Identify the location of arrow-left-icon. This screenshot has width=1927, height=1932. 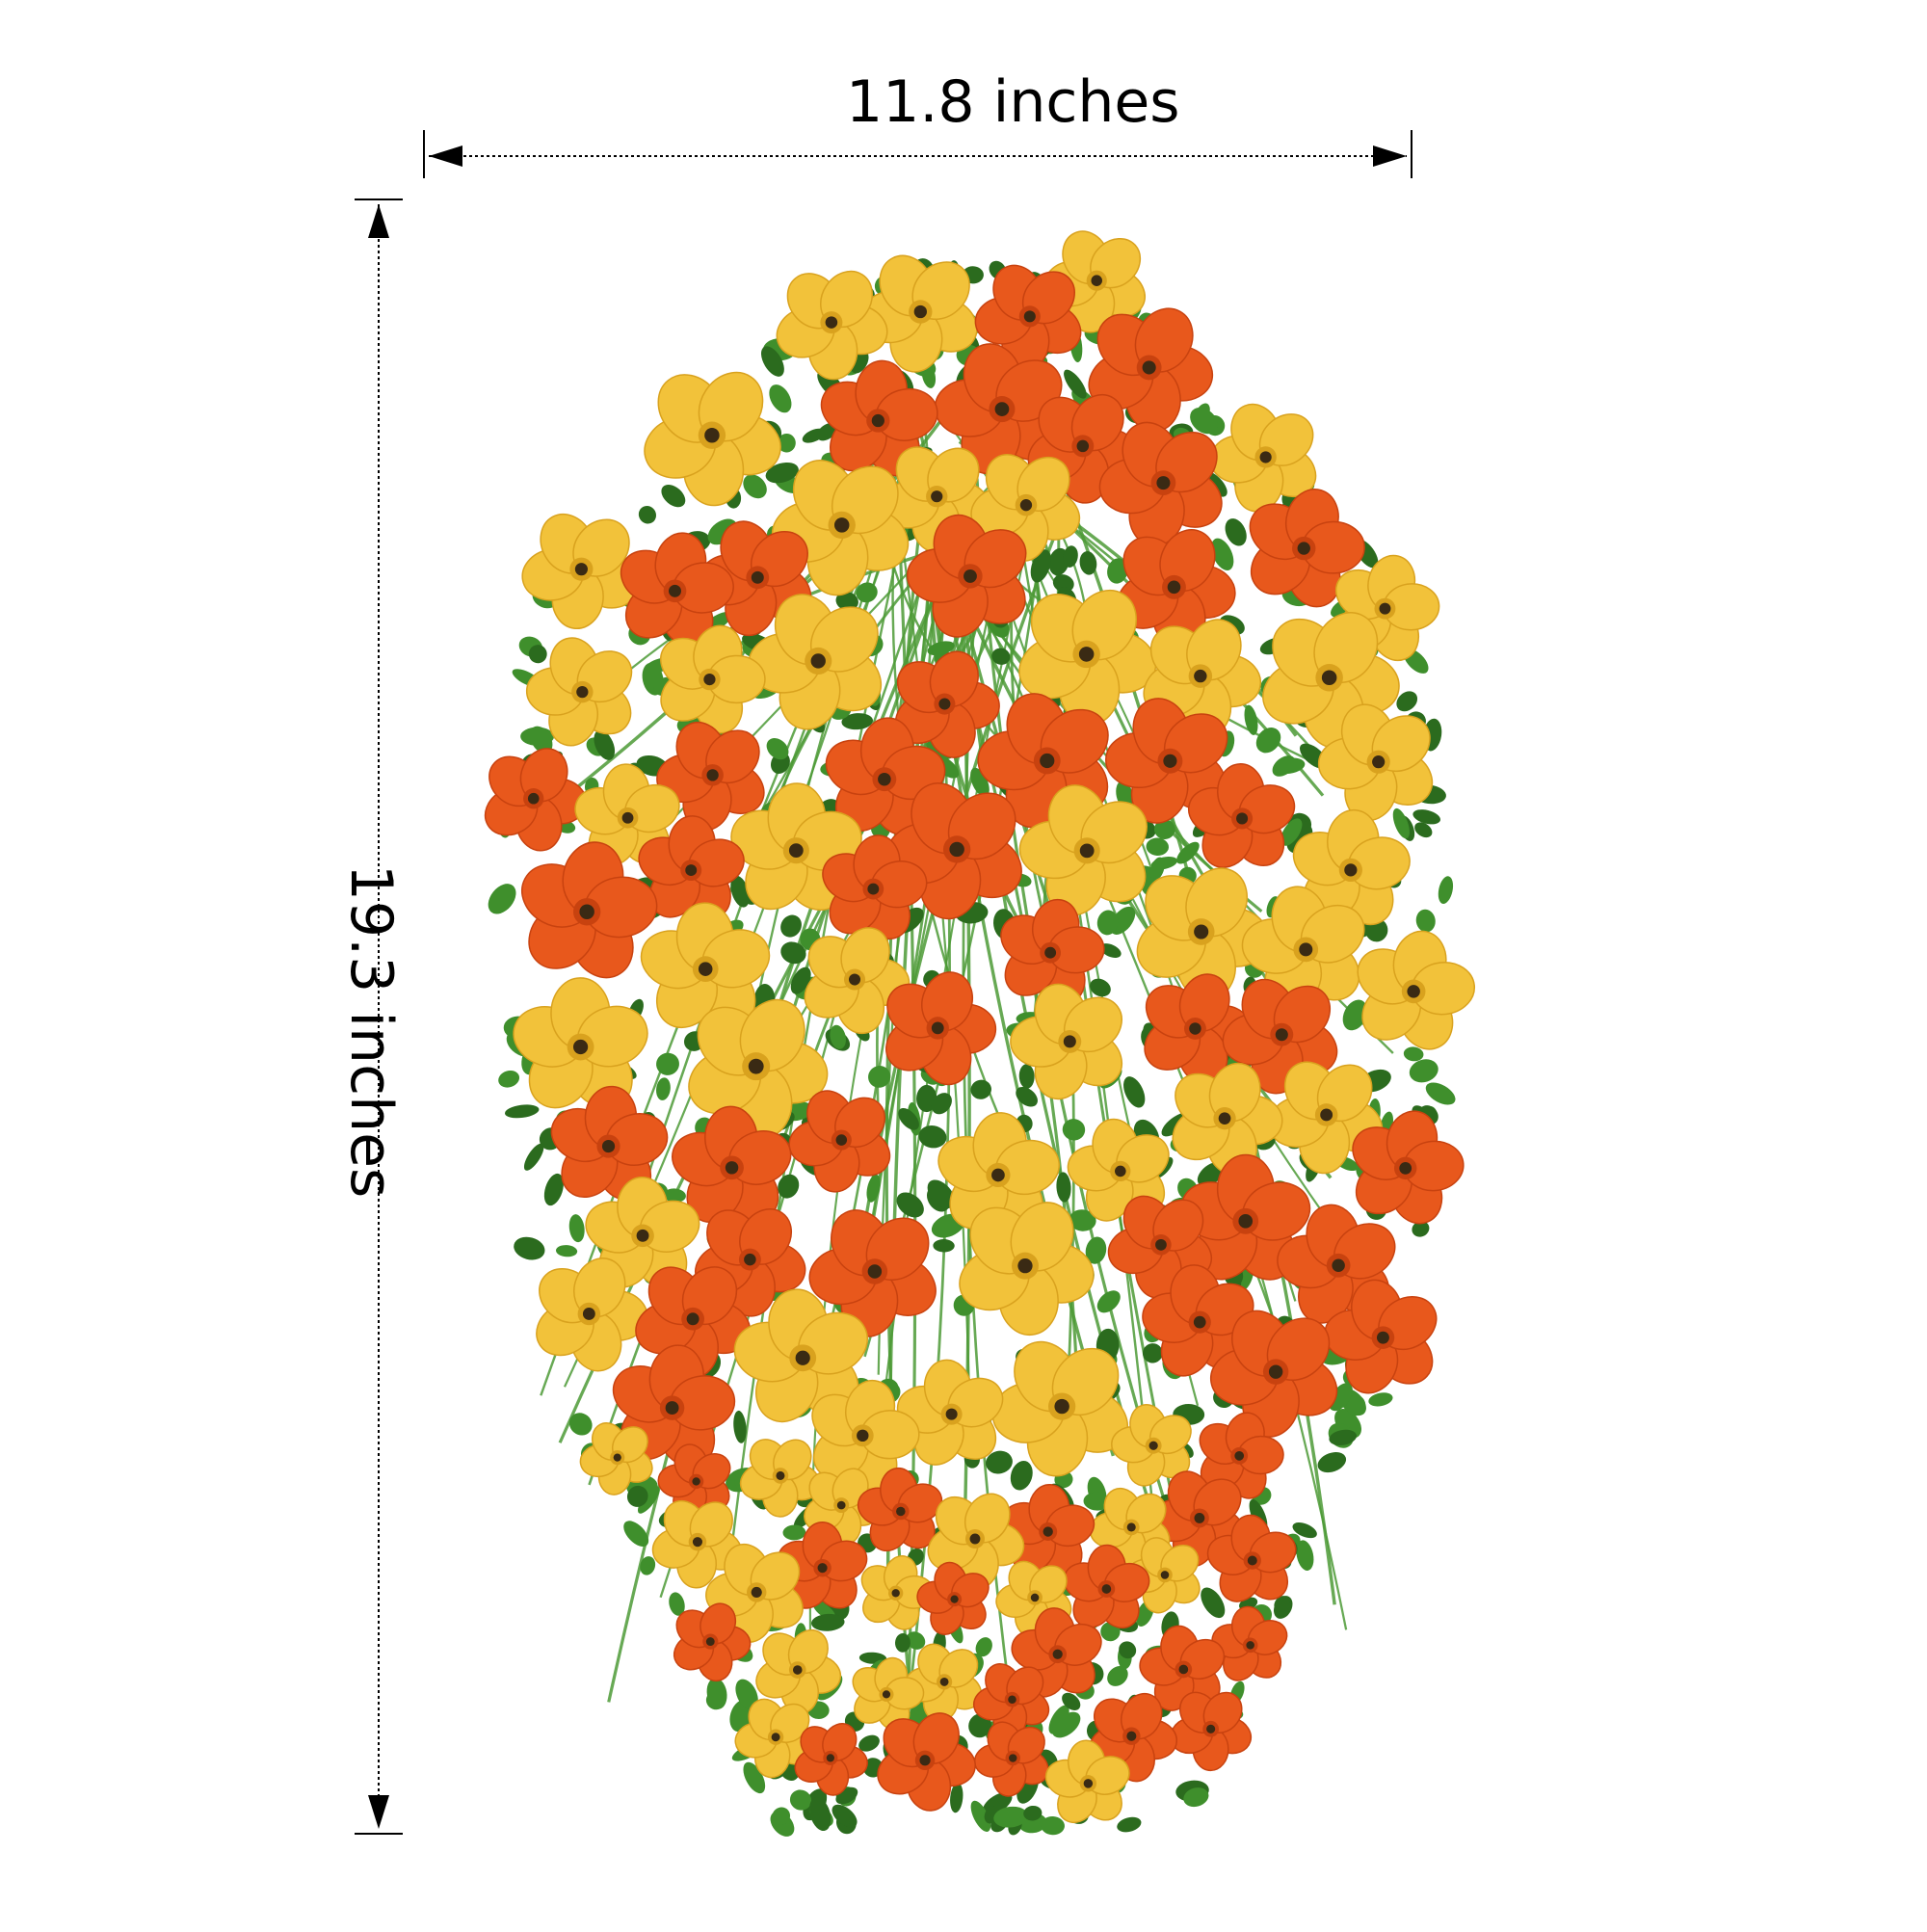
(445, 156).